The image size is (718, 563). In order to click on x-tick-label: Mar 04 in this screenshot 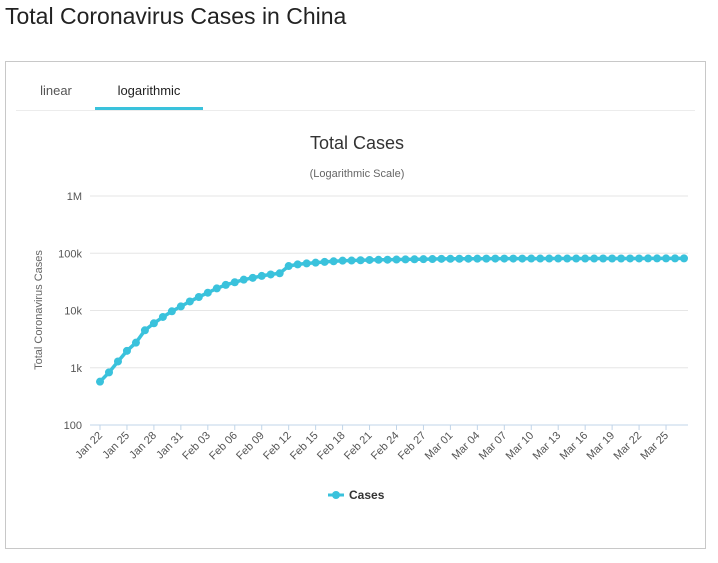, I will do `click(466, 446)`.